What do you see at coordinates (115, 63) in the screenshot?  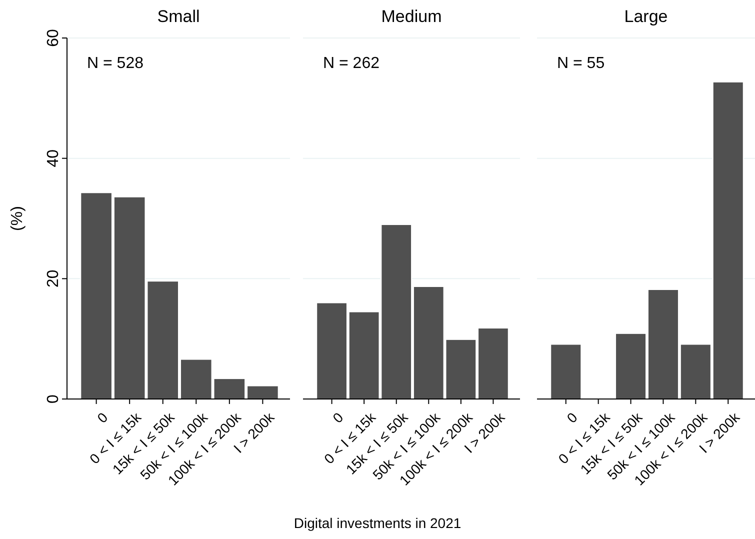 I see `annotation: N = 528` at bounding box center [115, 63].